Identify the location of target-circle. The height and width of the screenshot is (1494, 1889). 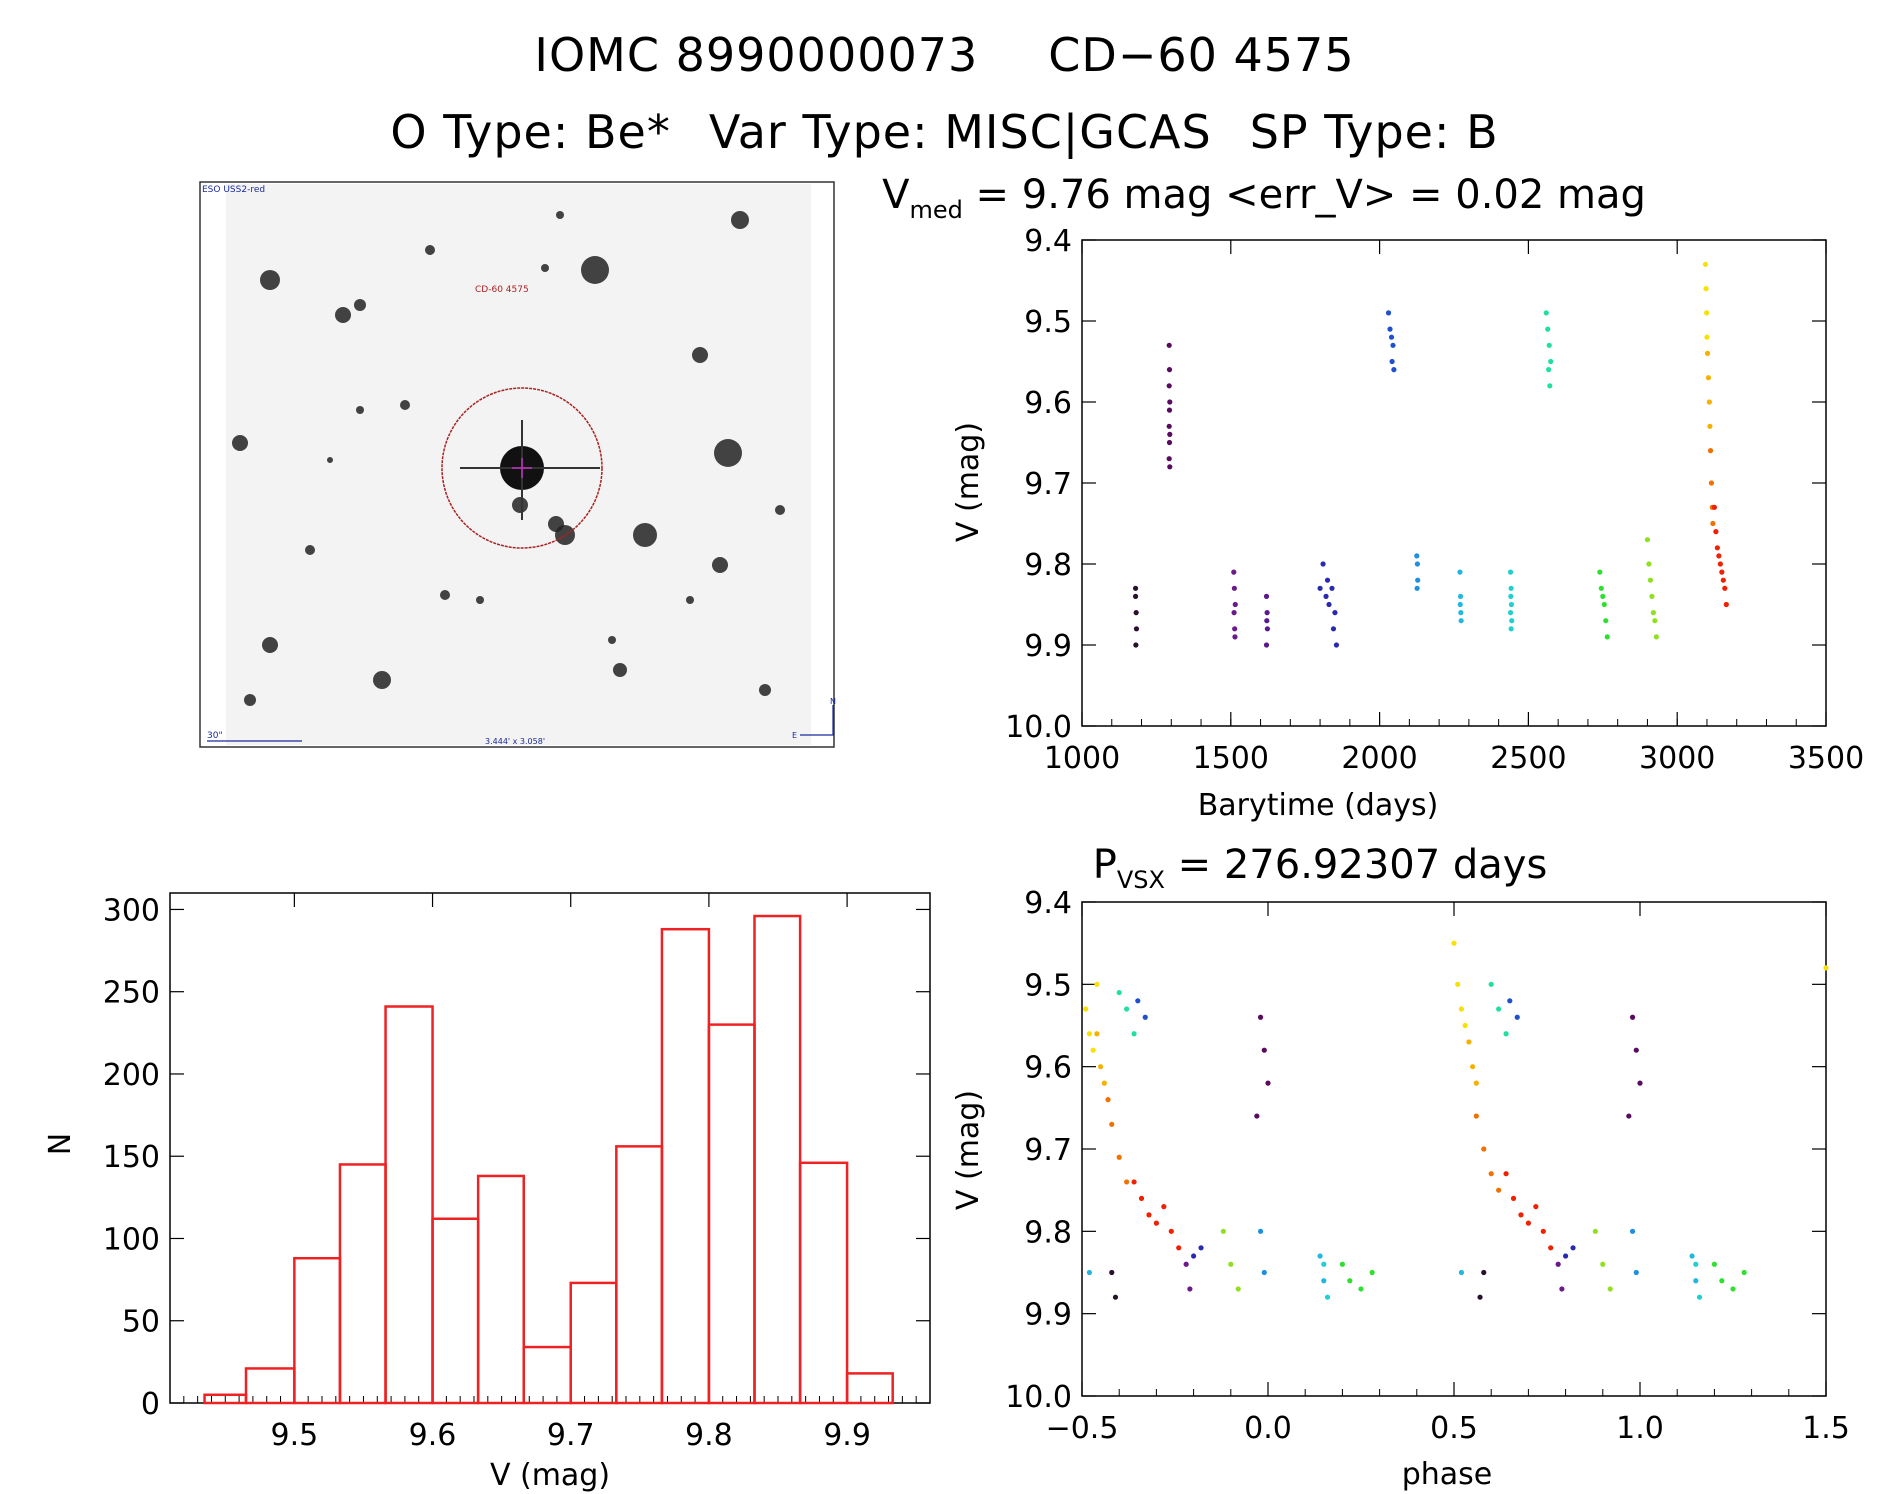
(522, 468).